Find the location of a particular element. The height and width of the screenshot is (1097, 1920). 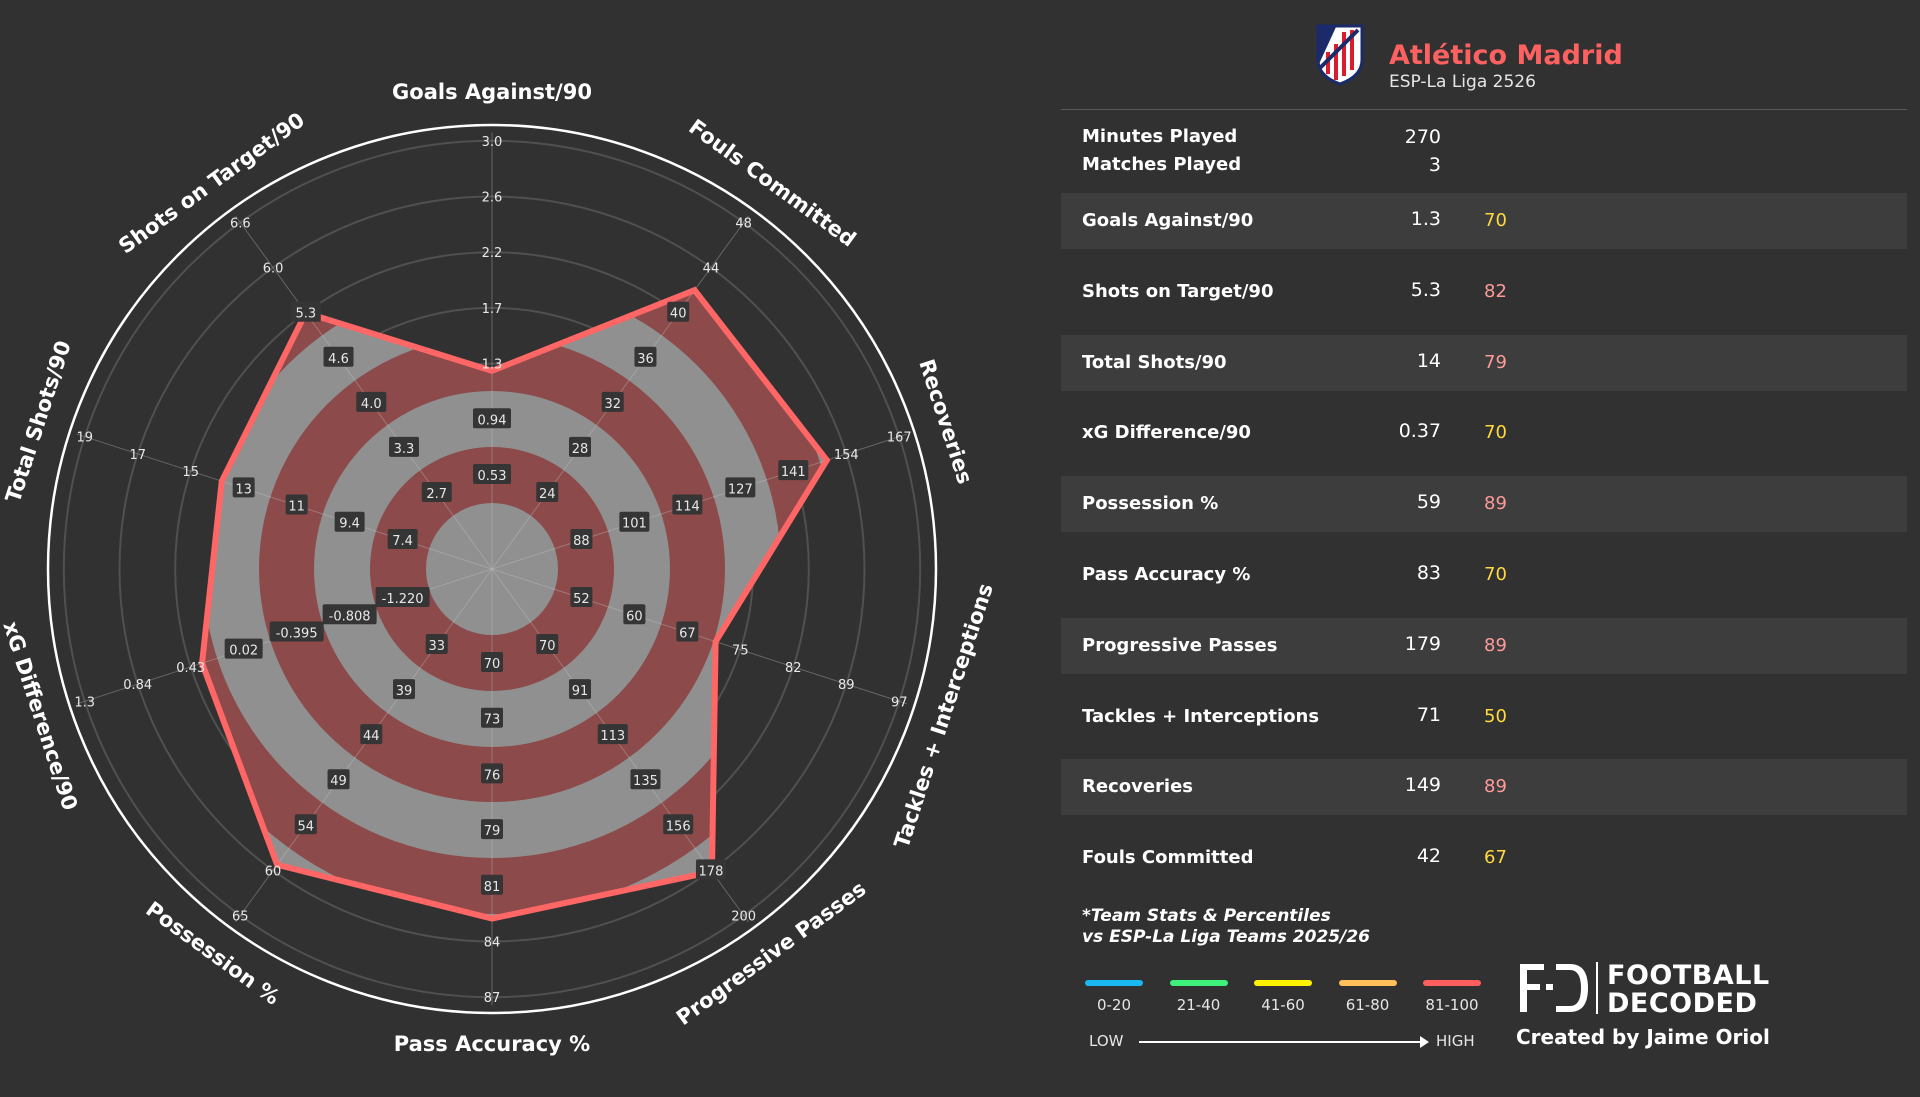

tick-label: 44 is located at coordinates (371, 736).